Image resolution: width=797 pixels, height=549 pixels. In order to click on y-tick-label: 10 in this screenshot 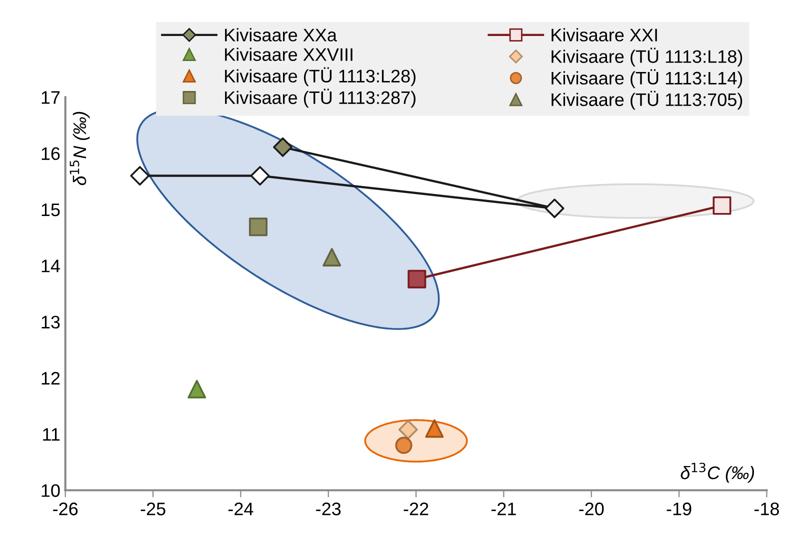, I will do `click(51, 490)`.